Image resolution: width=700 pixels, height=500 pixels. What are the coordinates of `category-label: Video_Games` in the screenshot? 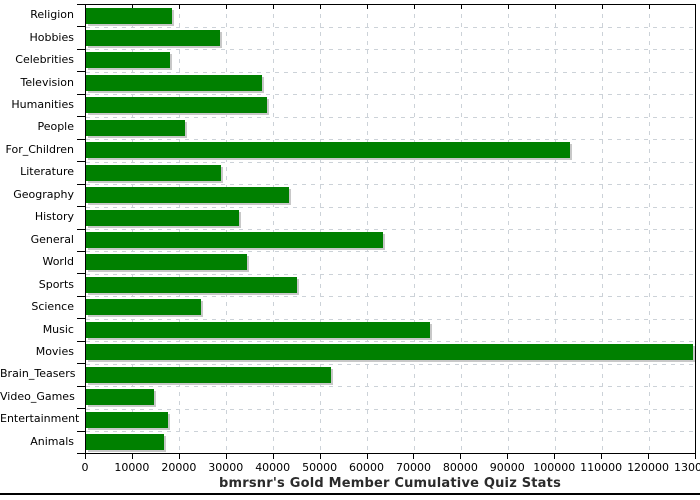 It's located at (37, 396).